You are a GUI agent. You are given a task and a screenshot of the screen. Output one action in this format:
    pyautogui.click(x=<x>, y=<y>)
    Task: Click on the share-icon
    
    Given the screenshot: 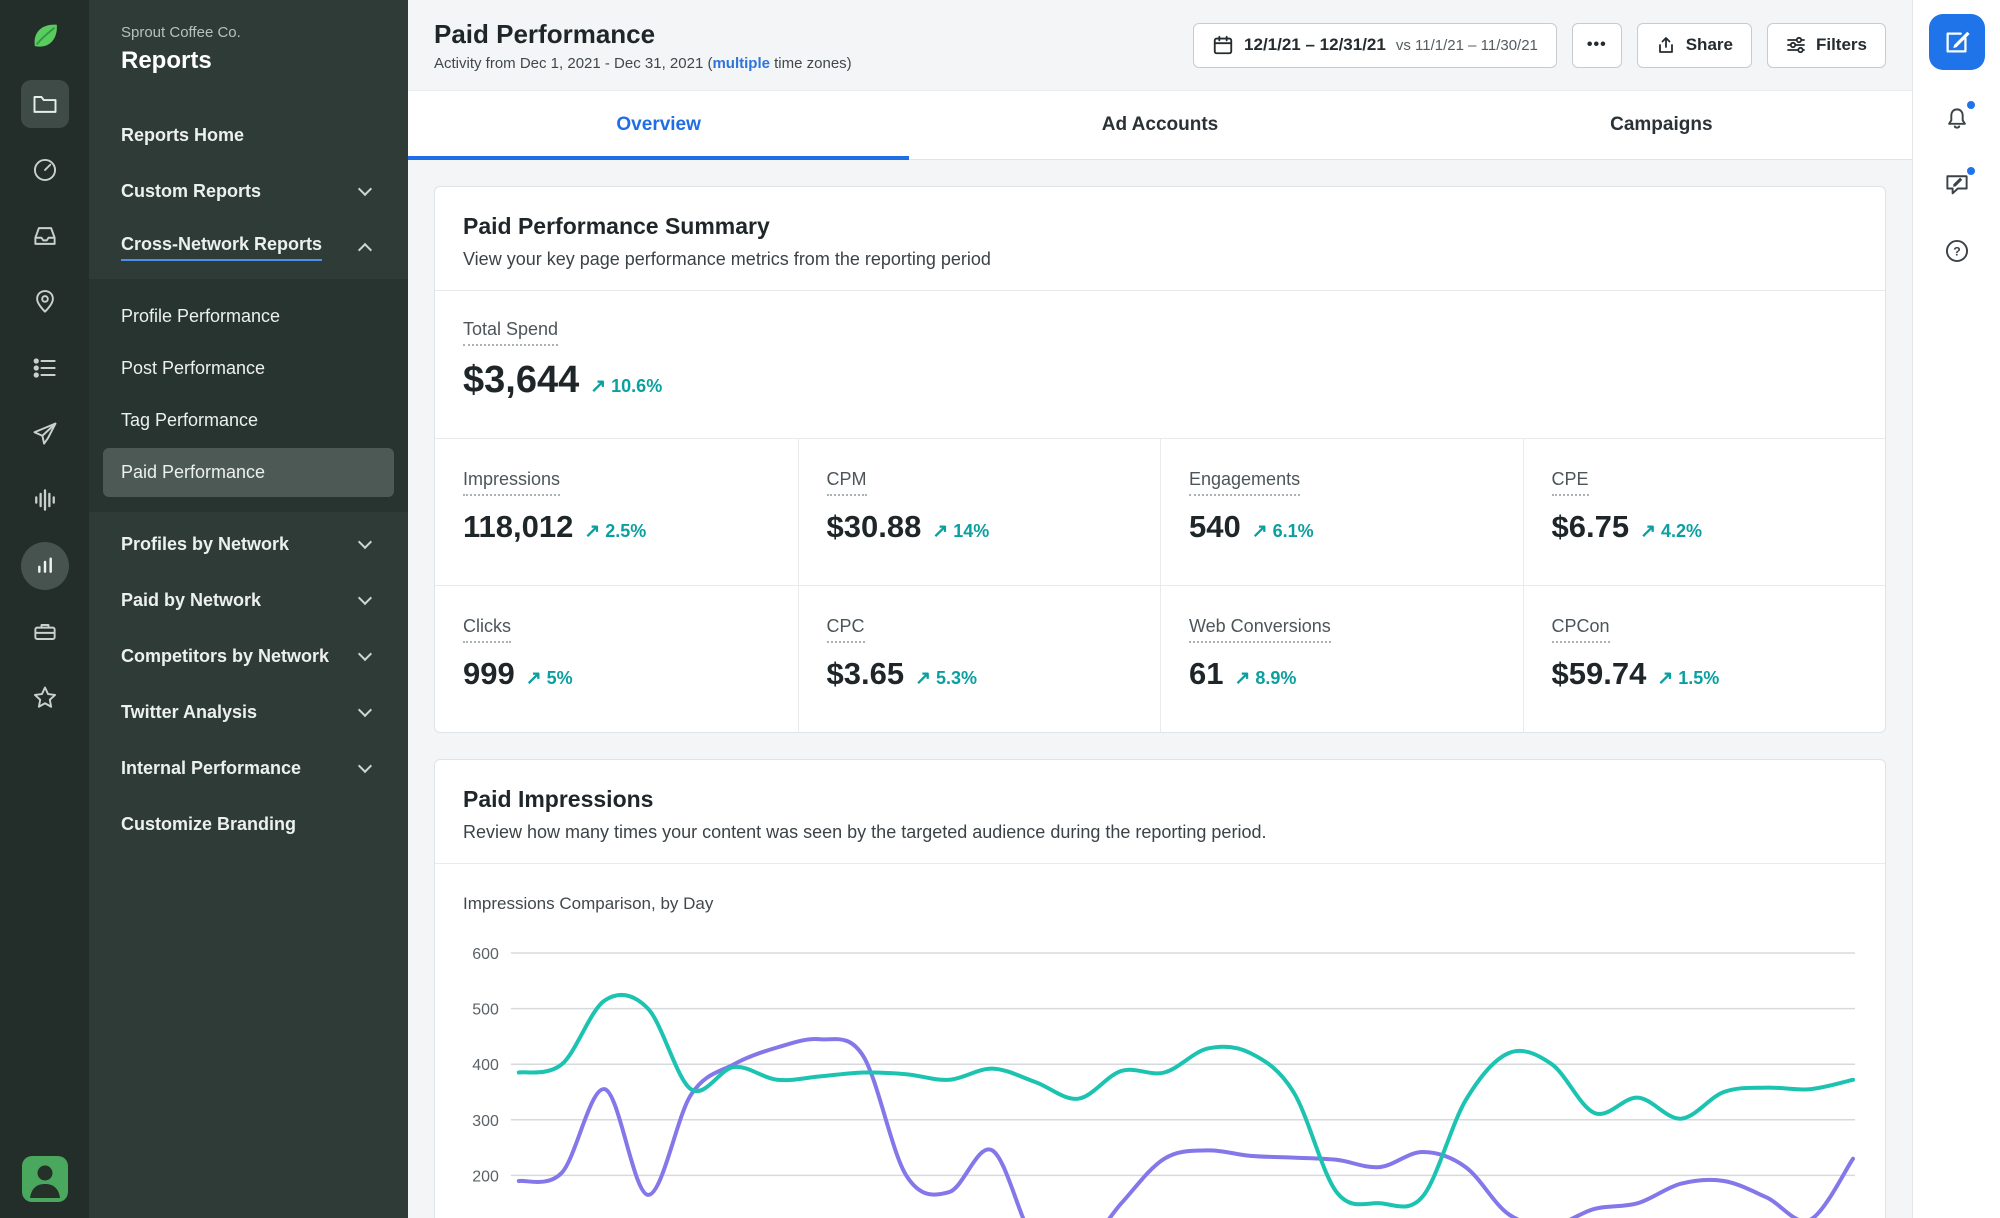 What is the action you would take?
    pyautogui.click(x=1665, y=45)
    